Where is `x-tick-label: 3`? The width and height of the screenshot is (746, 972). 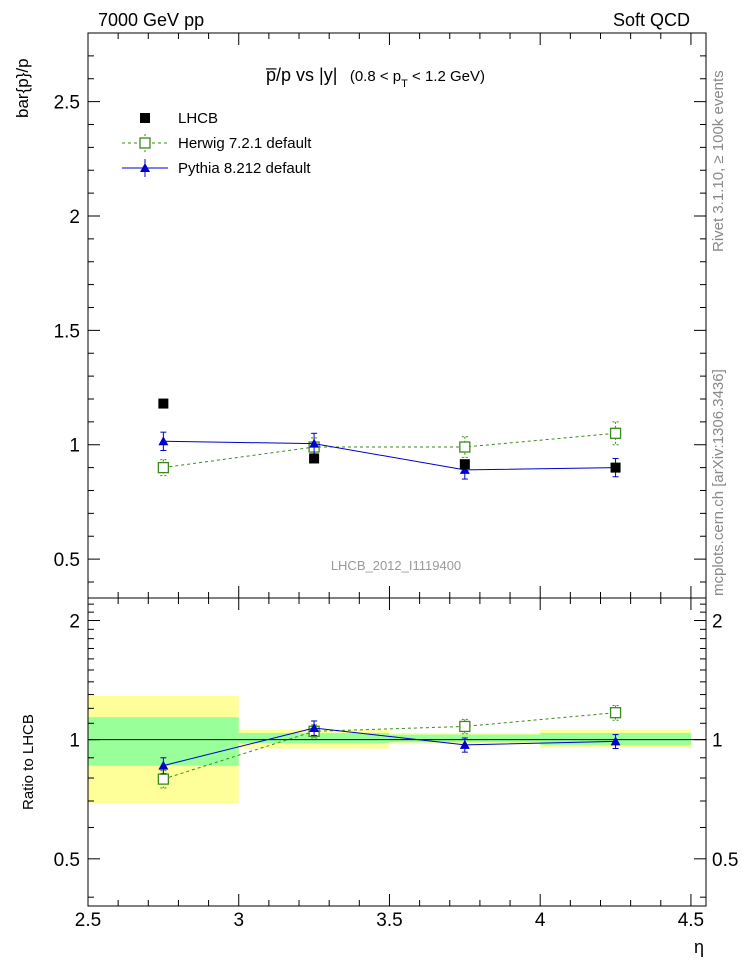 x-tick-label: 3 is located at coordinates (238, 920).